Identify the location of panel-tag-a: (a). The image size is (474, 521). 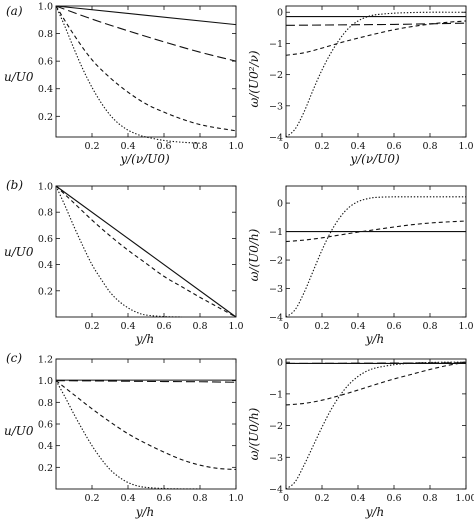
(14, 11).